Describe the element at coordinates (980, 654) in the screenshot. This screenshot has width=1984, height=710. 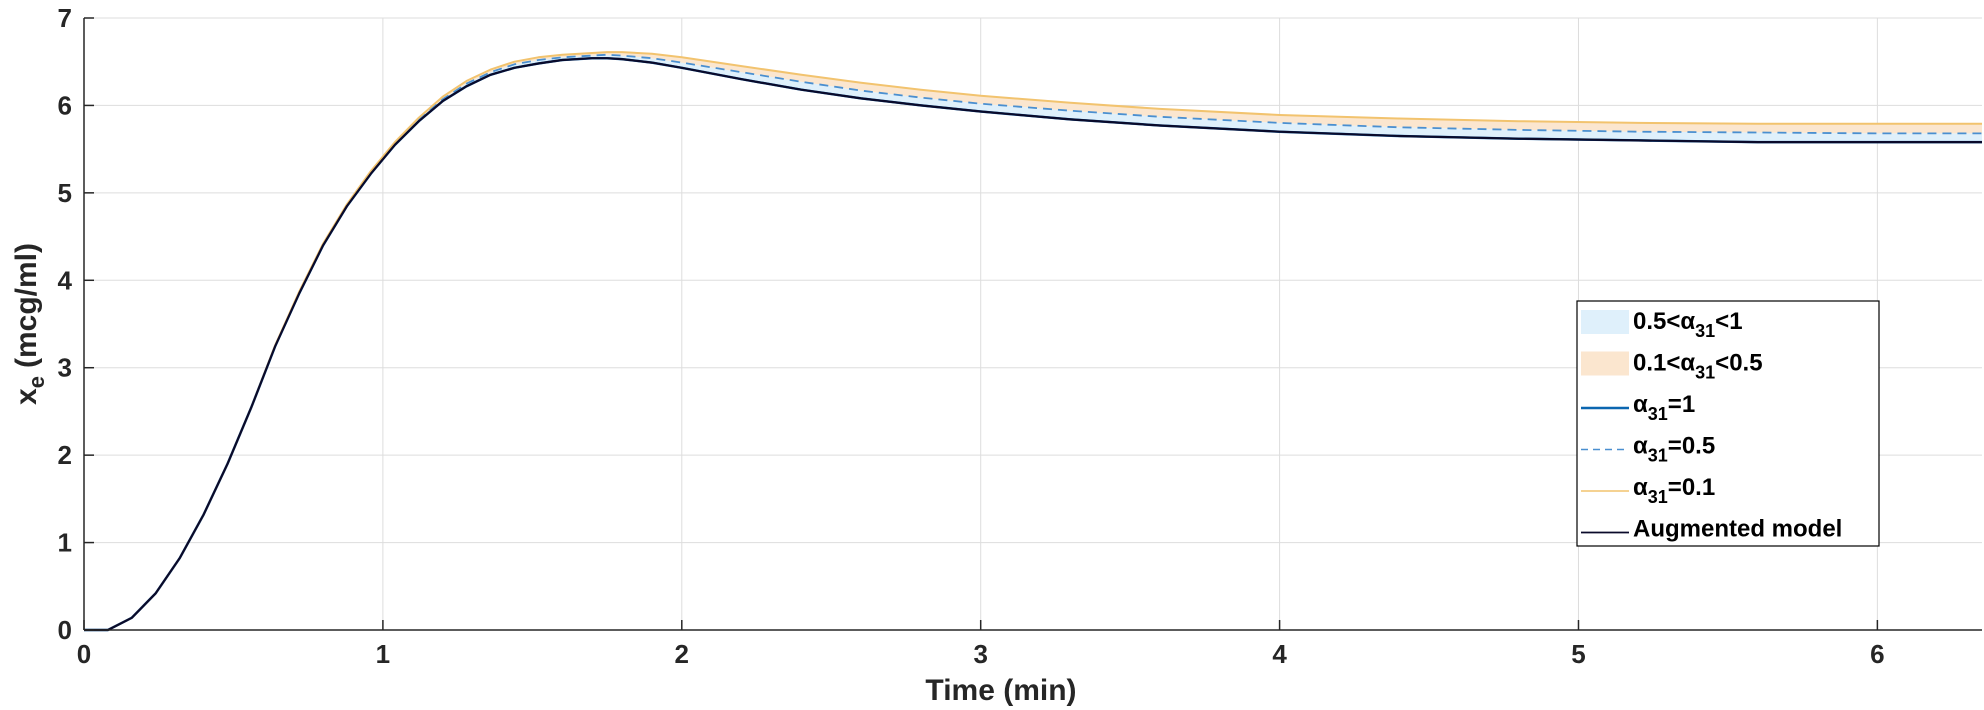
I see `x-tick-label: 3` at that location.